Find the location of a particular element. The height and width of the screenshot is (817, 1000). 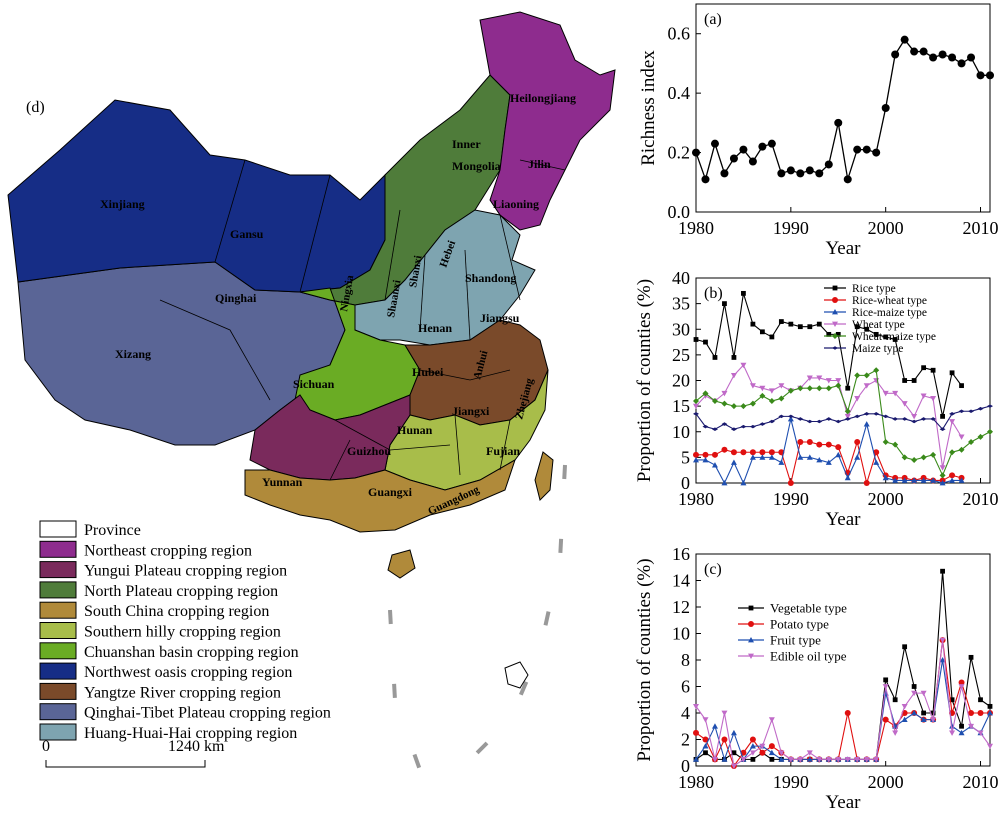

legend-entry: Potato type is located at coordinates (799, 624).